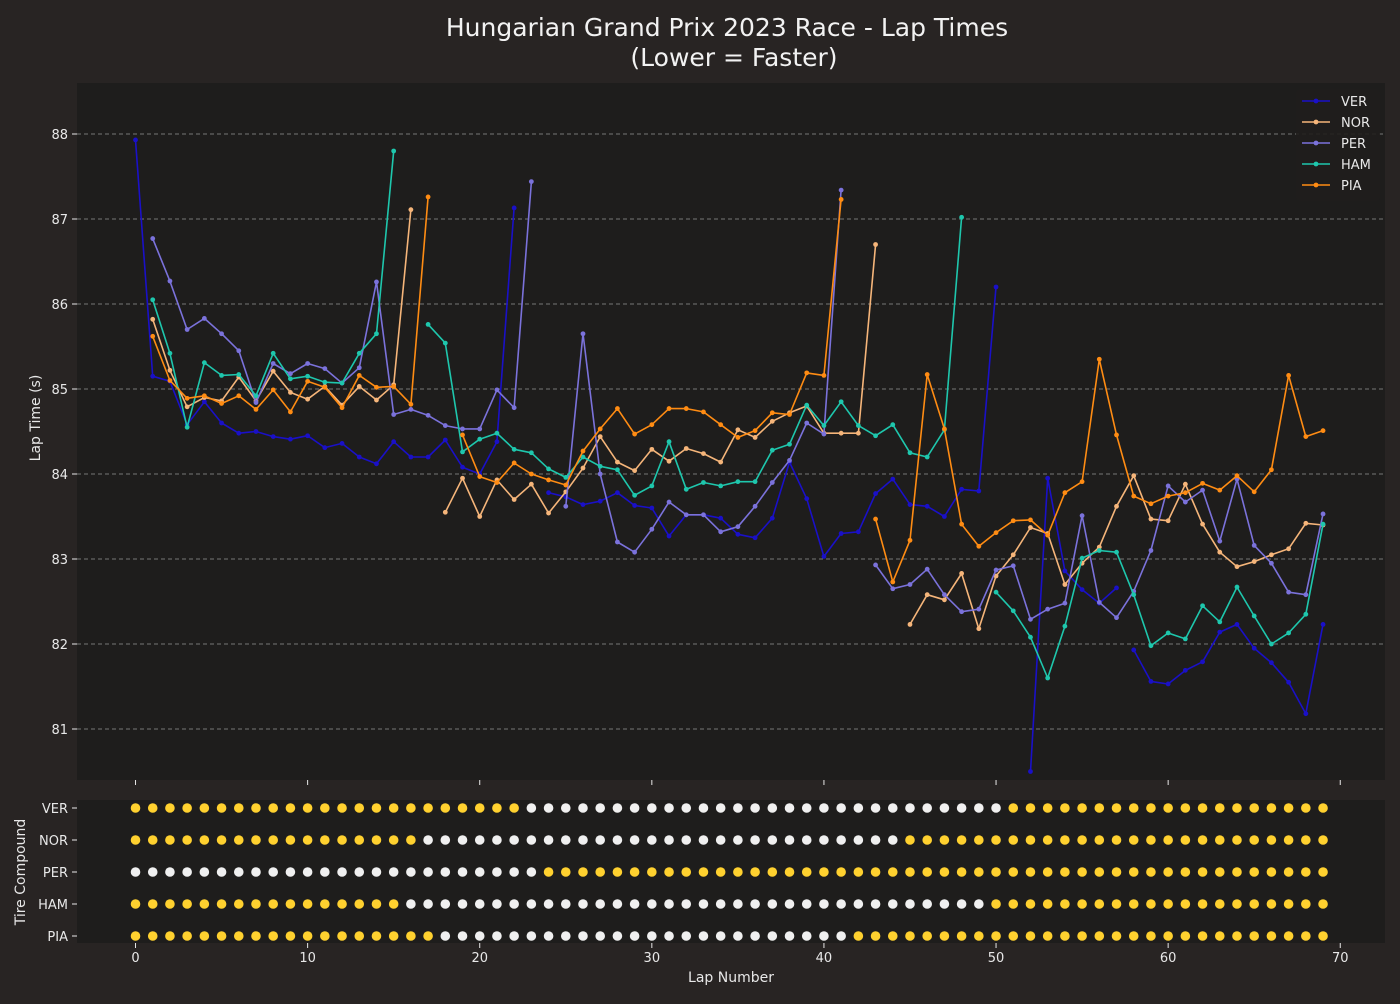 This screenshot has height=1004, width=1400. Describe the element at coordinates (59, 135) in the screenshot. I see `y-tick-label: 88` at that location.